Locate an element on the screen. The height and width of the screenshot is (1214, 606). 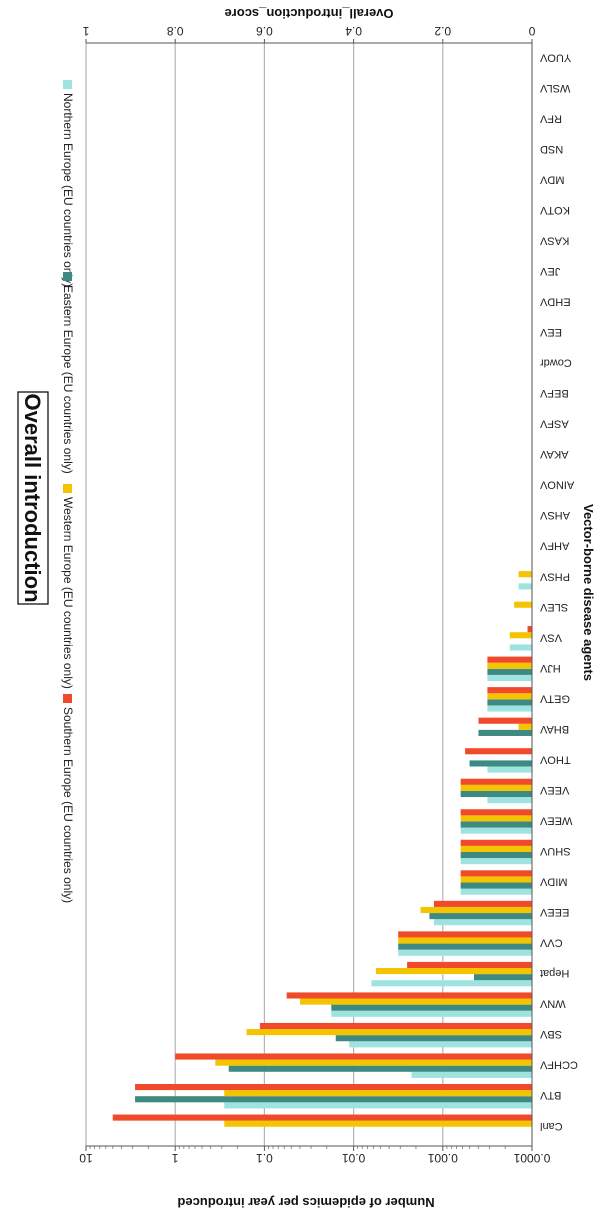
category-label: KOTV is located at coordinates (554, 210).